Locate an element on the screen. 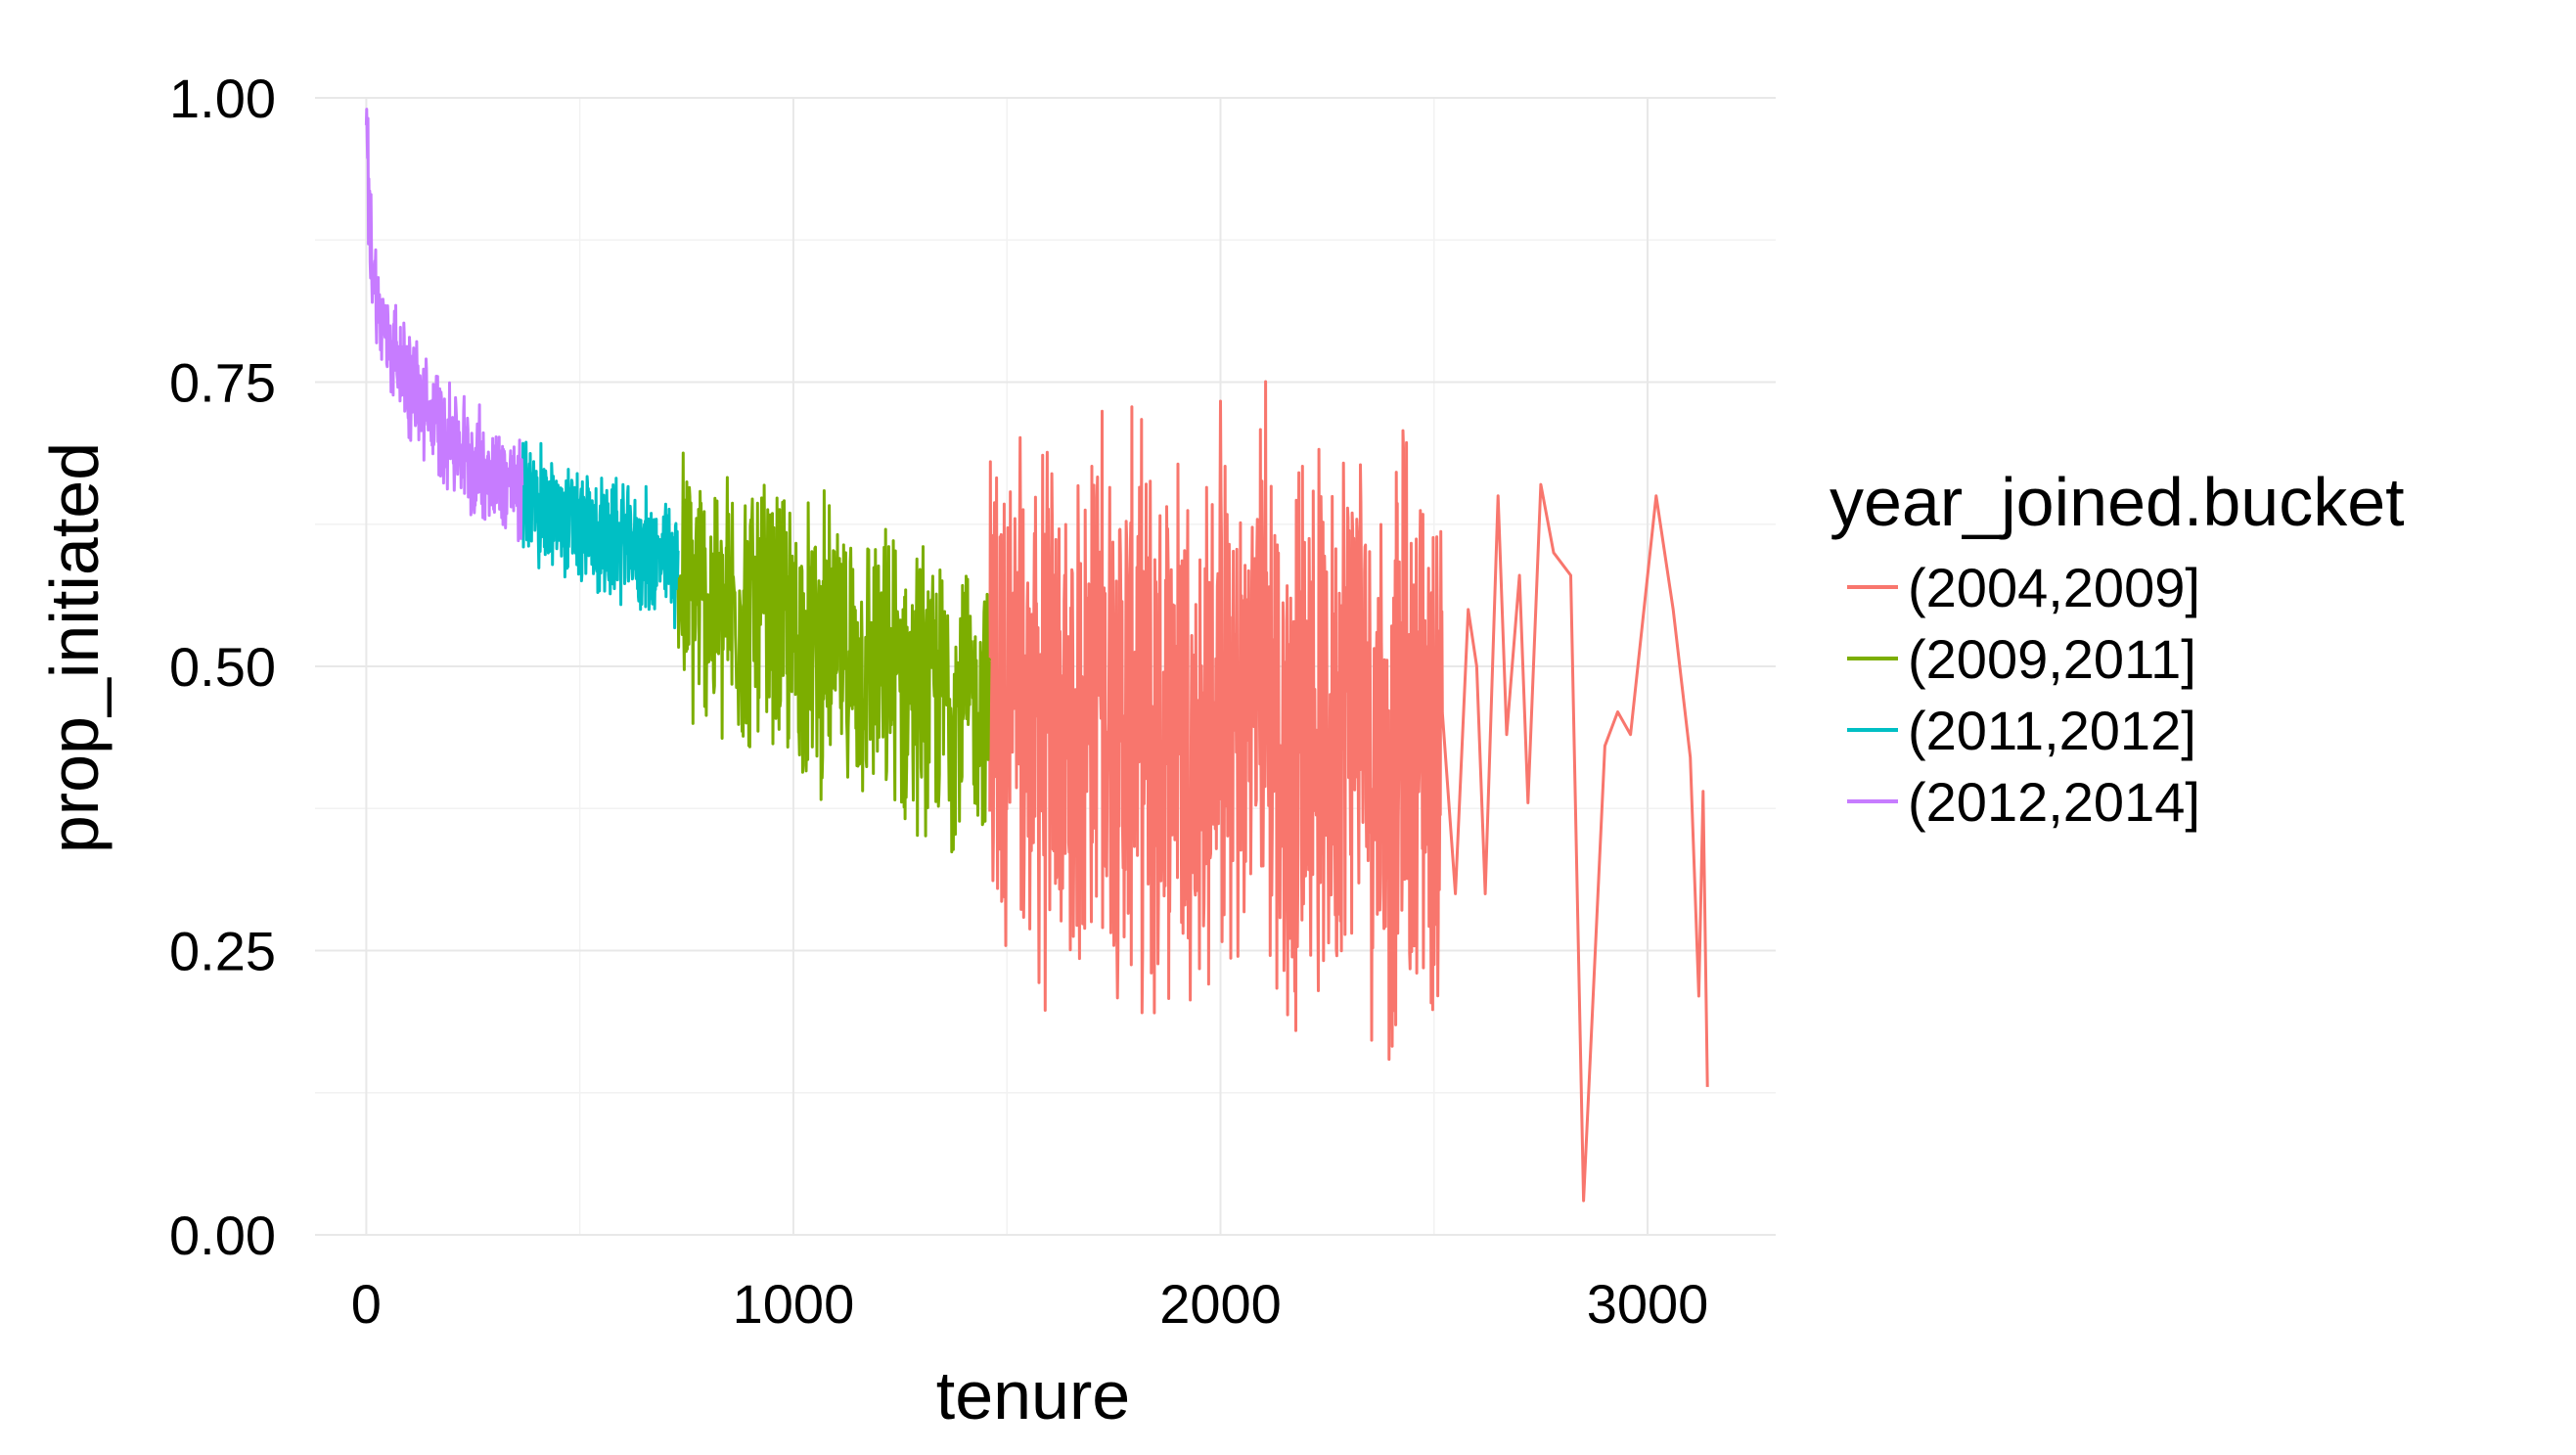 This screenshot has width=2576, height=1455. legend-label: (2011,2012] is located at coordinates (2052, 730).